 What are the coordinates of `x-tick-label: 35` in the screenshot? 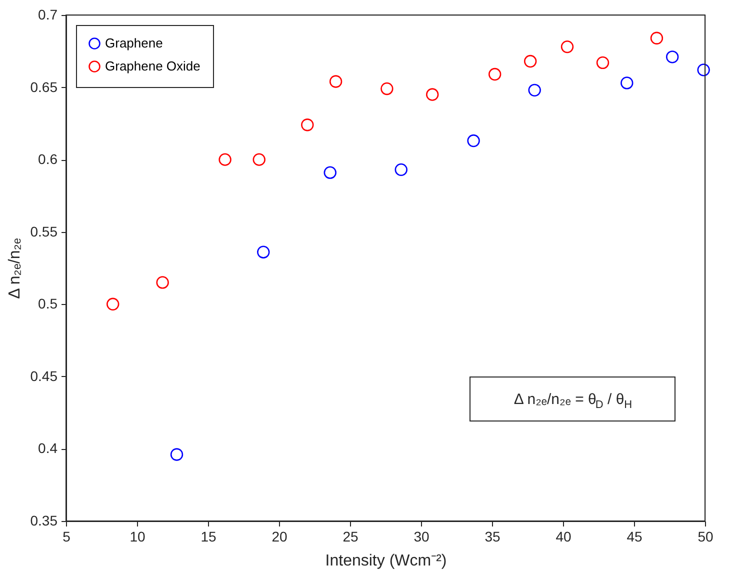 It's located at (492, 536).